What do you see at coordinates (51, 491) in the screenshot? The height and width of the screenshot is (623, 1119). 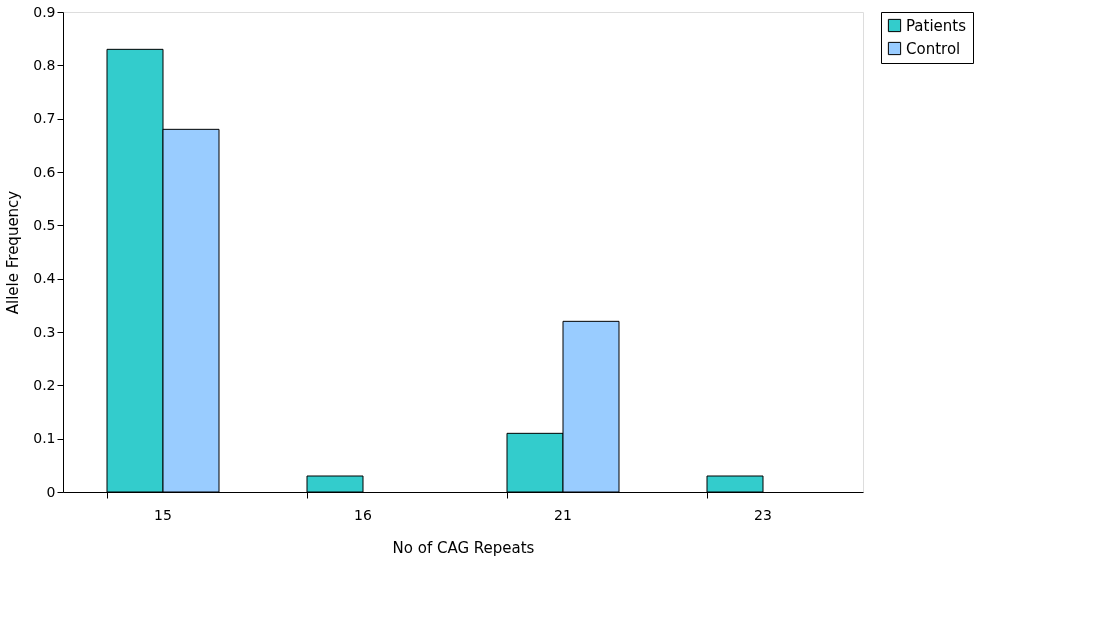 I see `y-tick-label: 0` at bounding box center [51, 491].